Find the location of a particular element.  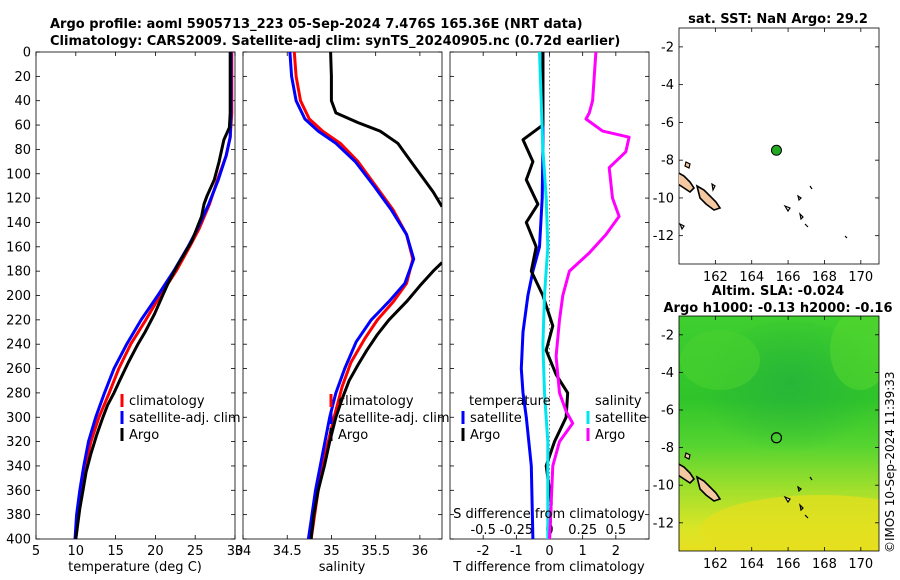

x-tick-label: 0 is located at coordinates (549, 551).